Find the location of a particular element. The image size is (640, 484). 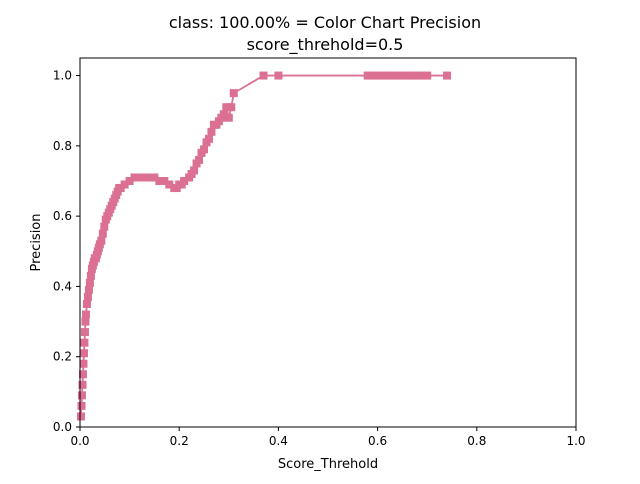

y-tick-label: 0.0 is located at coordinates (62, 427).